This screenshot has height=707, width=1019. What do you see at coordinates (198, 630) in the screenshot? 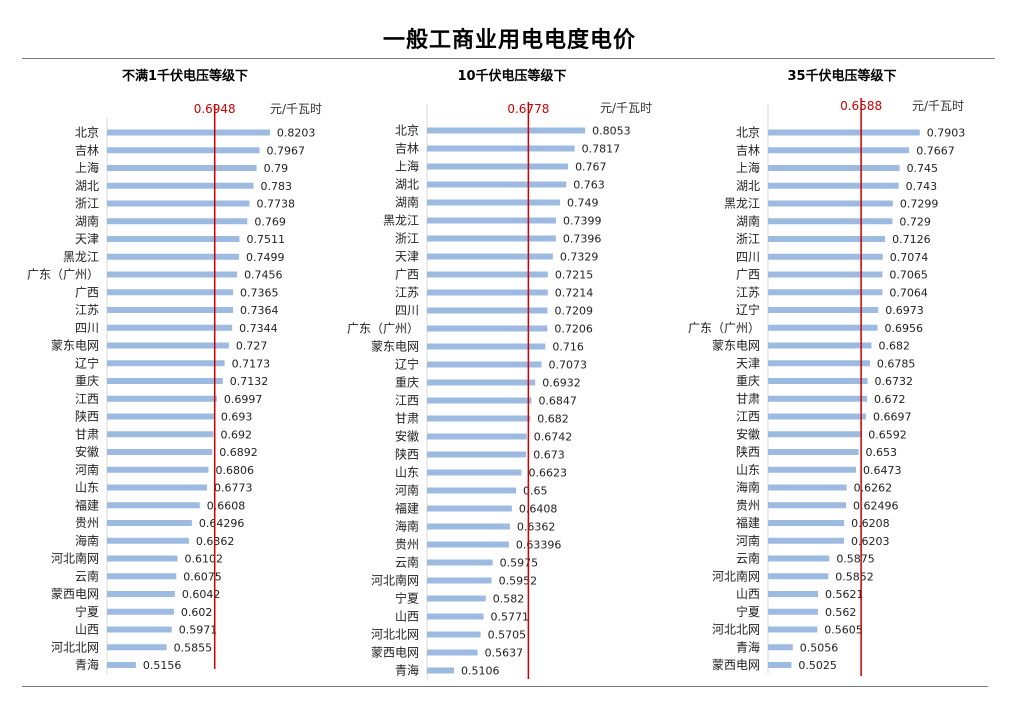
I see `value-label: 0.5971` at bounding box center [198, 630].